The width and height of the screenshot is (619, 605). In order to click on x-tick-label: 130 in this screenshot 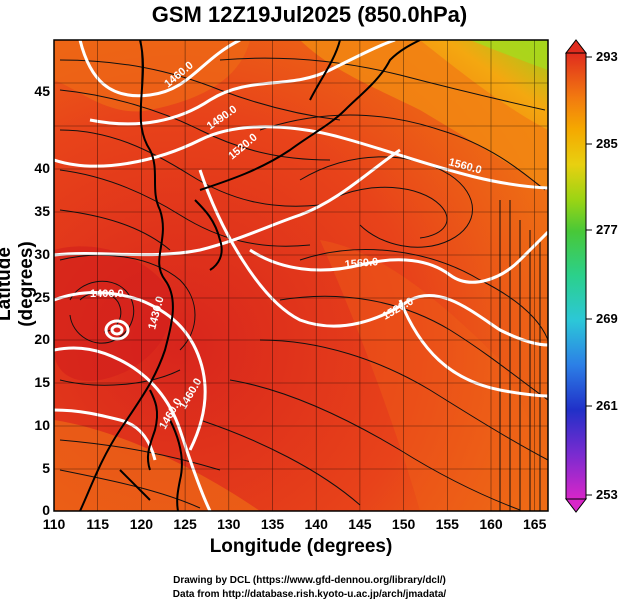, I will do `click(229, 524)`.